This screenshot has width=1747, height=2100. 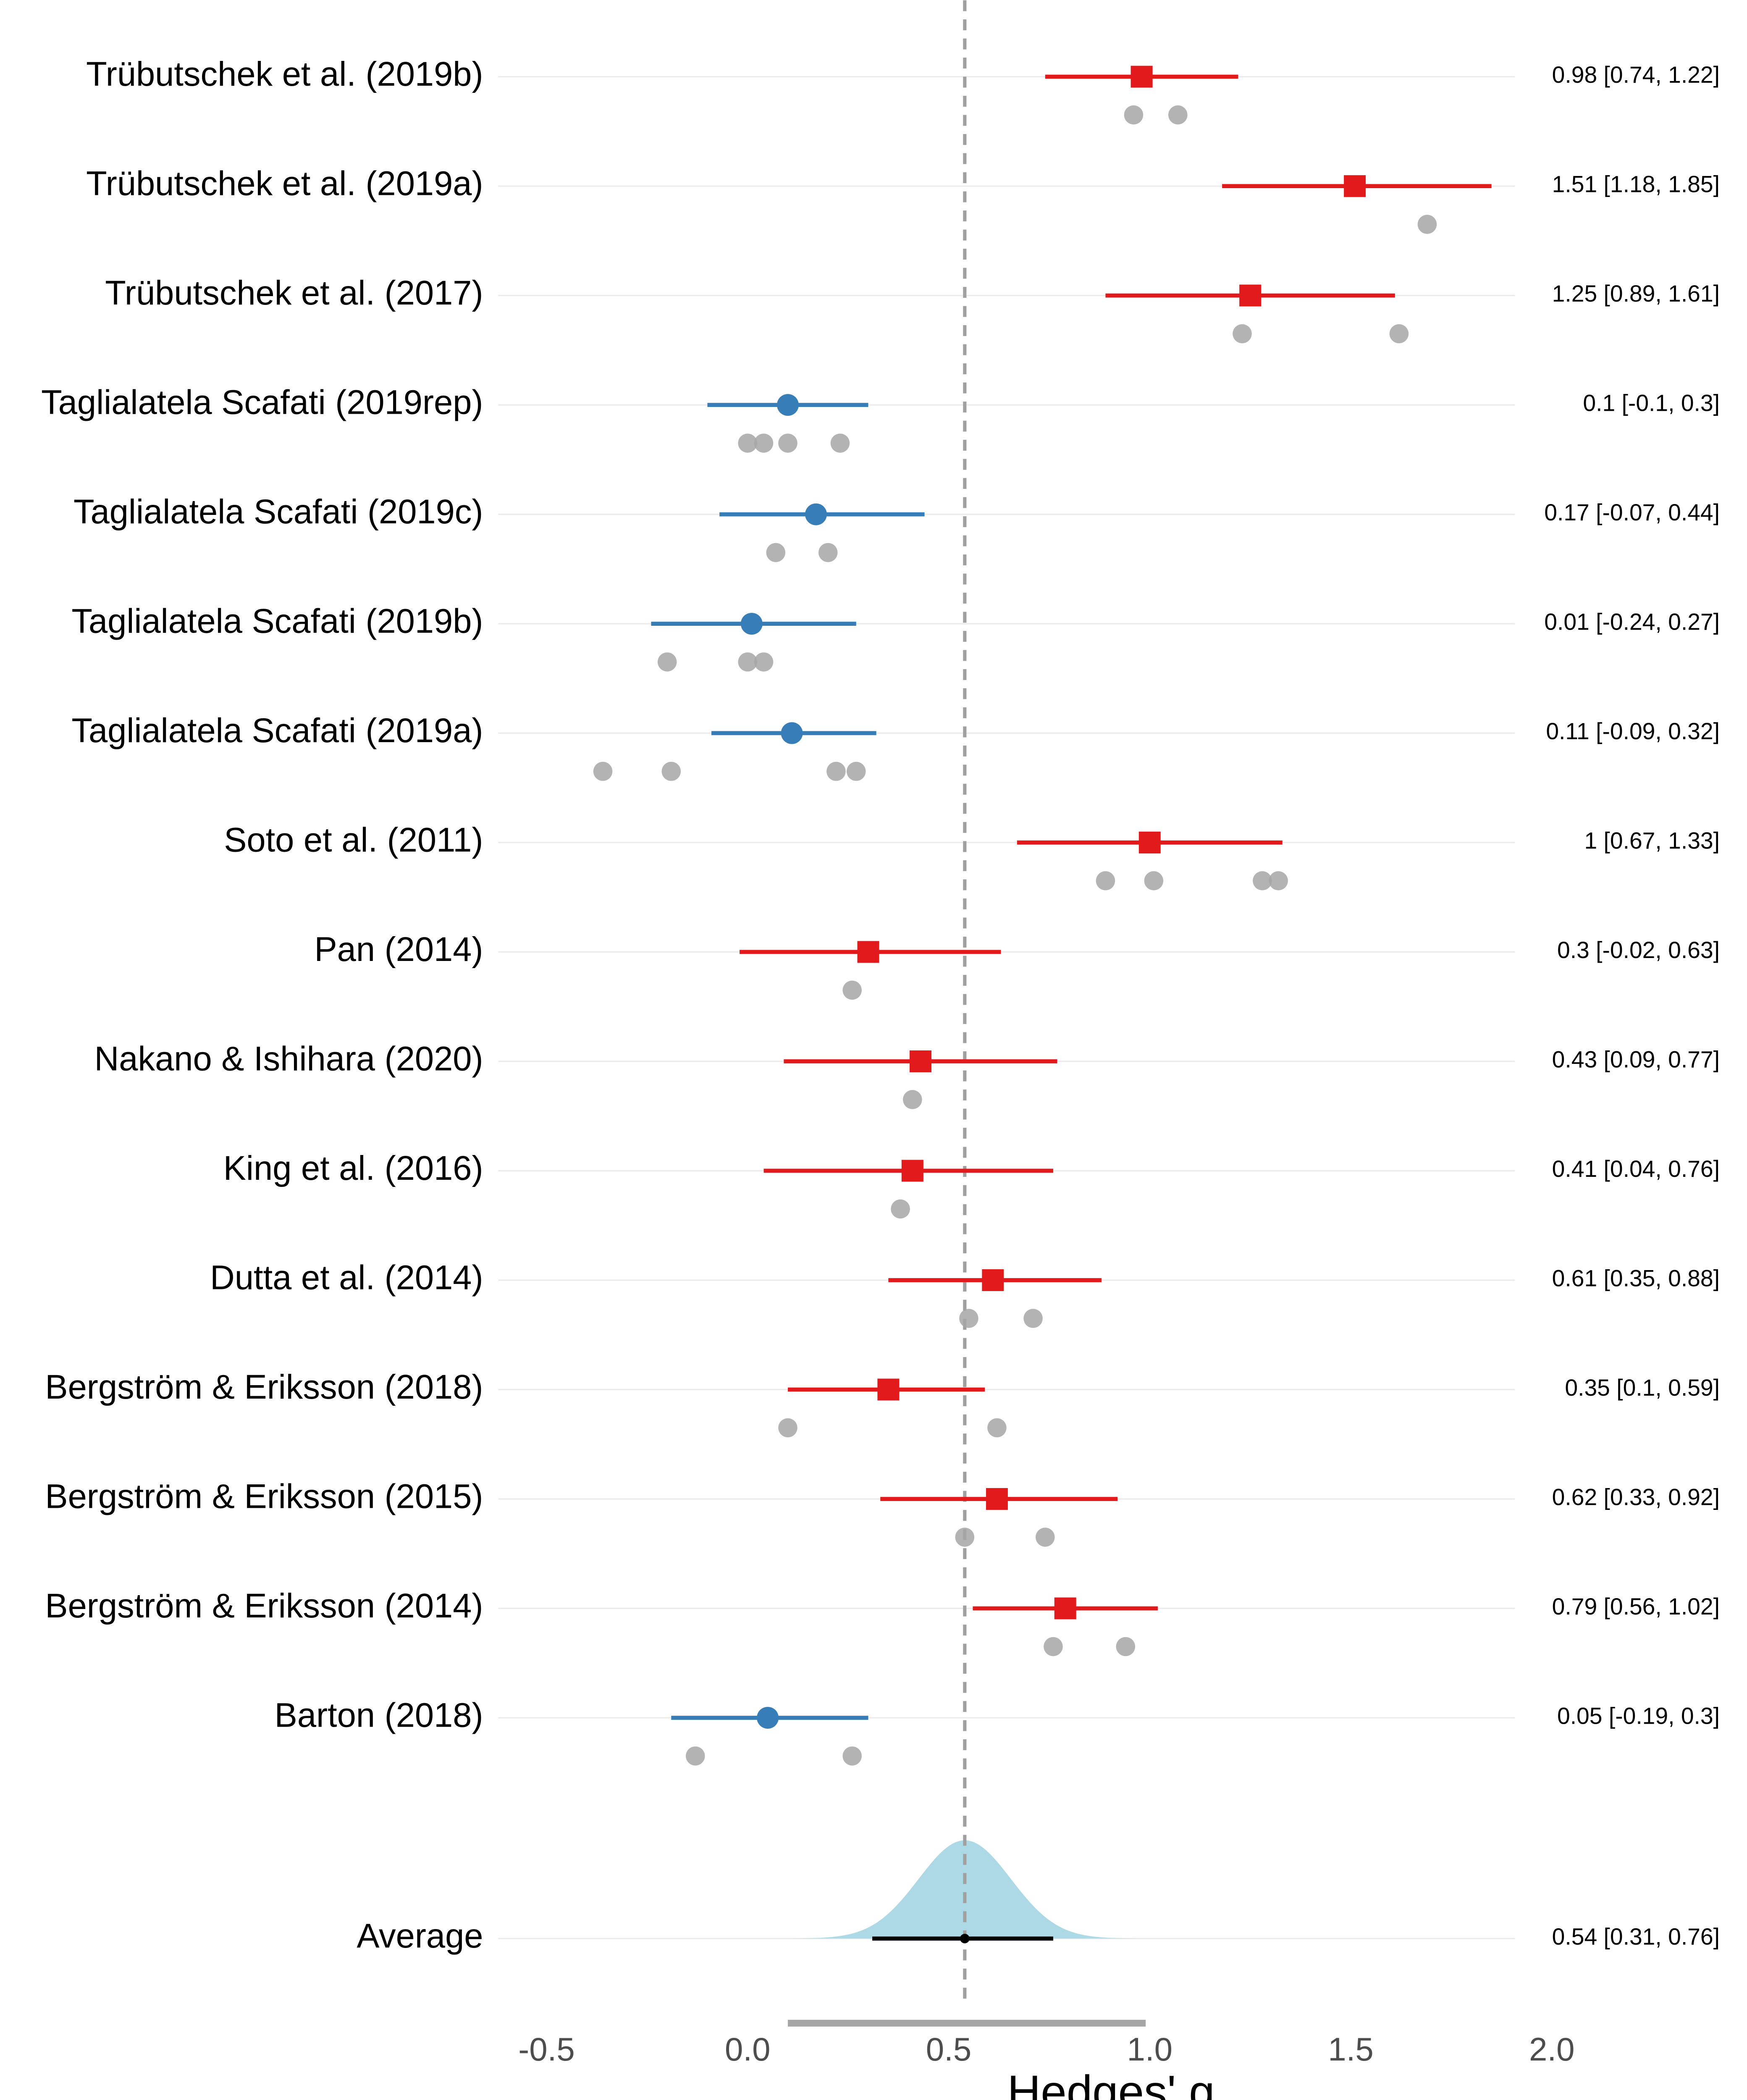 What do you see at coordinates (285, 184) in the screenshot?
I see `study-label: Trübutschek et al. (2019a)` at bounding box center [285, 184].